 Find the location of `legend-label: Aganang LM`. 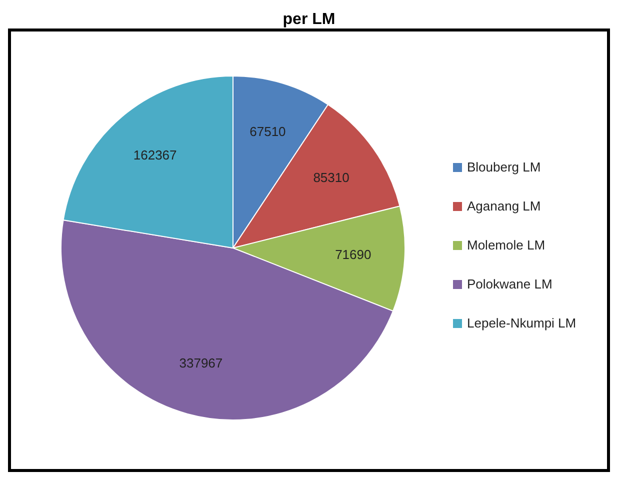

legend-label: Aganang LM is located at coordinates (504, 206).